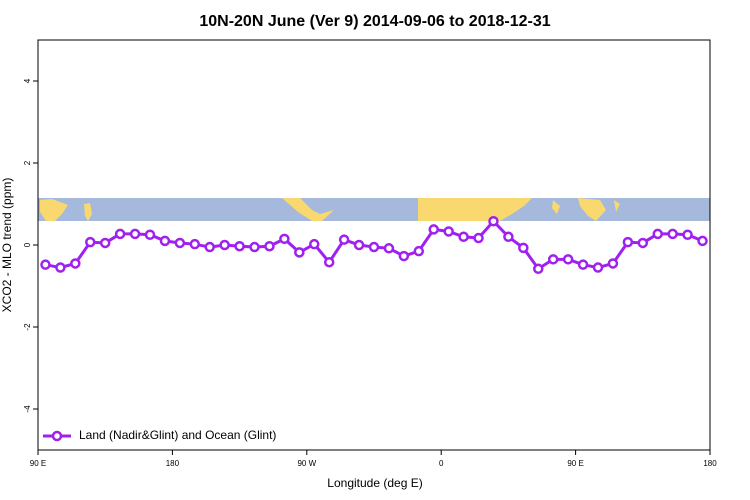  What do you see at coordinates (306, 463) in the screenshot?
I see `x-tick-label: 90 W` at bounding box center [306, 463].